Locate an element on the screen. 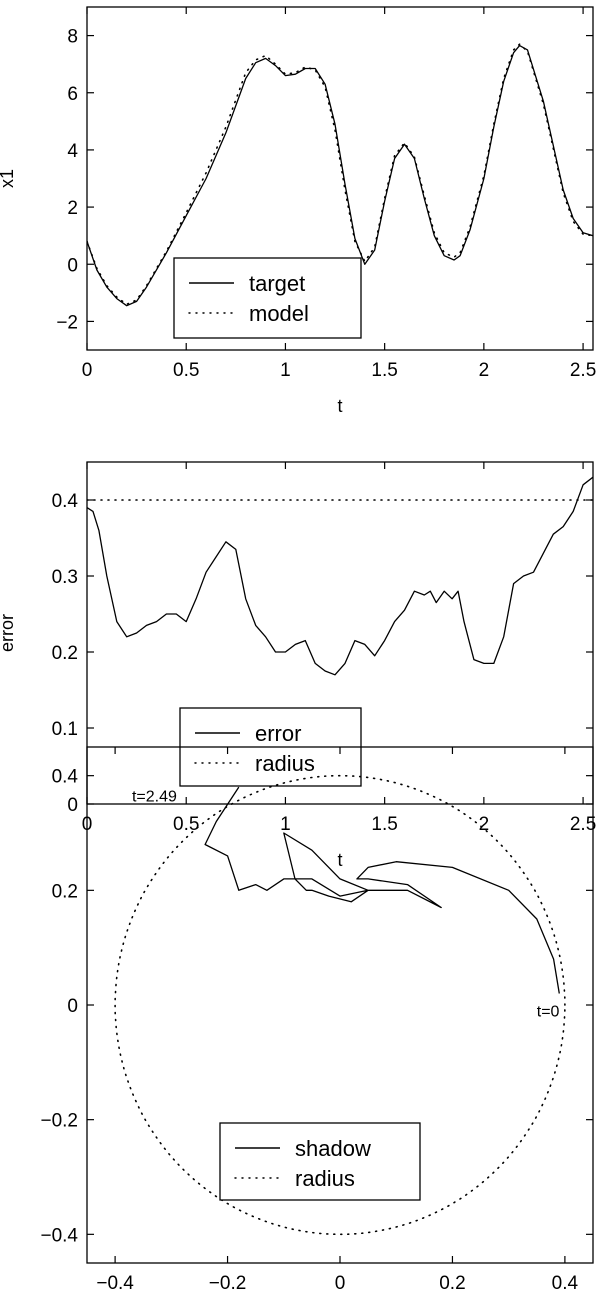  x-tick-label: 0.2 is located at coordinates (452, 1283).